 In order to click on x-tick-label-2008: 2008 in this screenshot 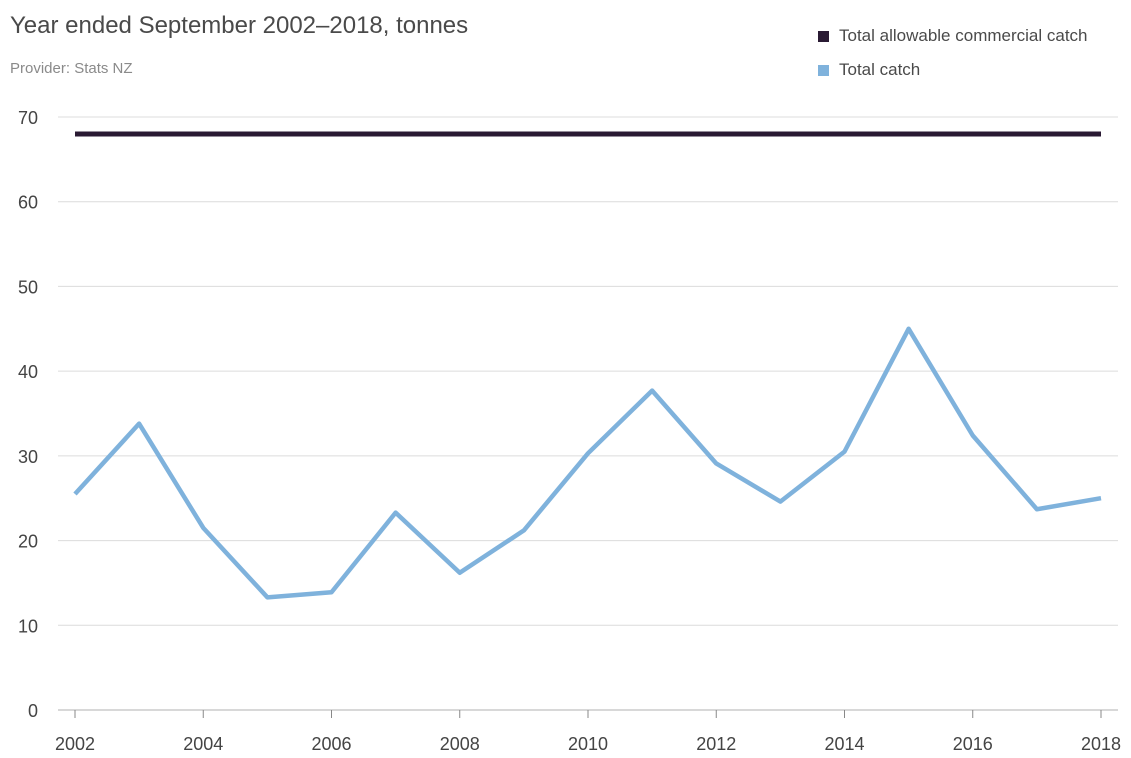, I will do `click(460, 744)`.